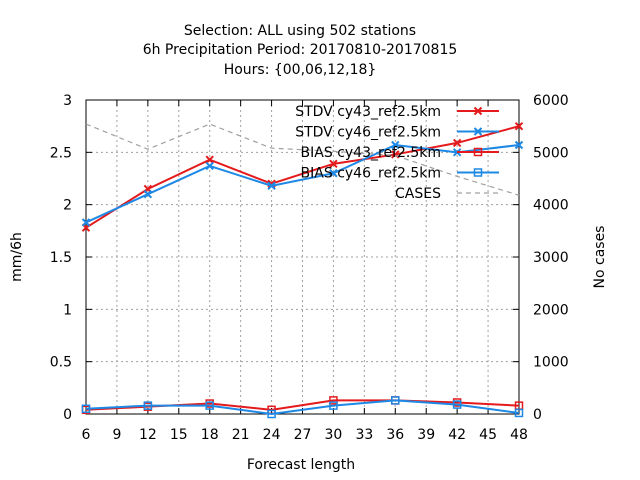 The width and height of the screenshot is (640, 480). Describe the element at coordinates (537, 415) in the screenshot. I see `y2-tick-label: 0` at that location.